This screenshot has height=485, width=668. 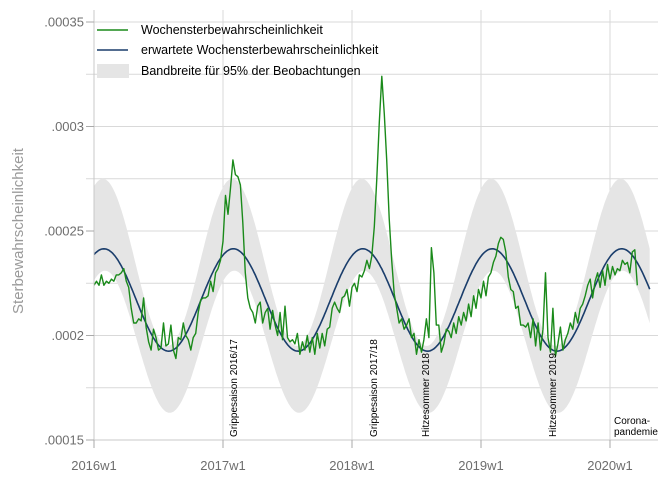 I want to click on x-tick-label: 2020w1, so click(x=610, y=465).